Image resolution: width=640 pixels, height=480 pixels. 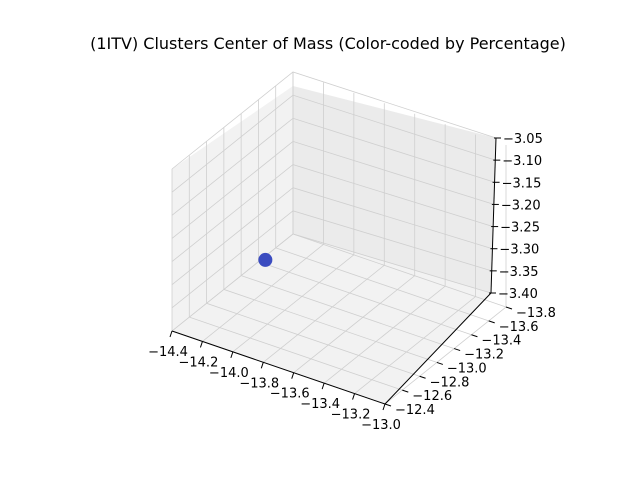 What do you see at coordinates (232, 208) in the screenshot?
I see `pane-left` at bounding box center [232, 208].